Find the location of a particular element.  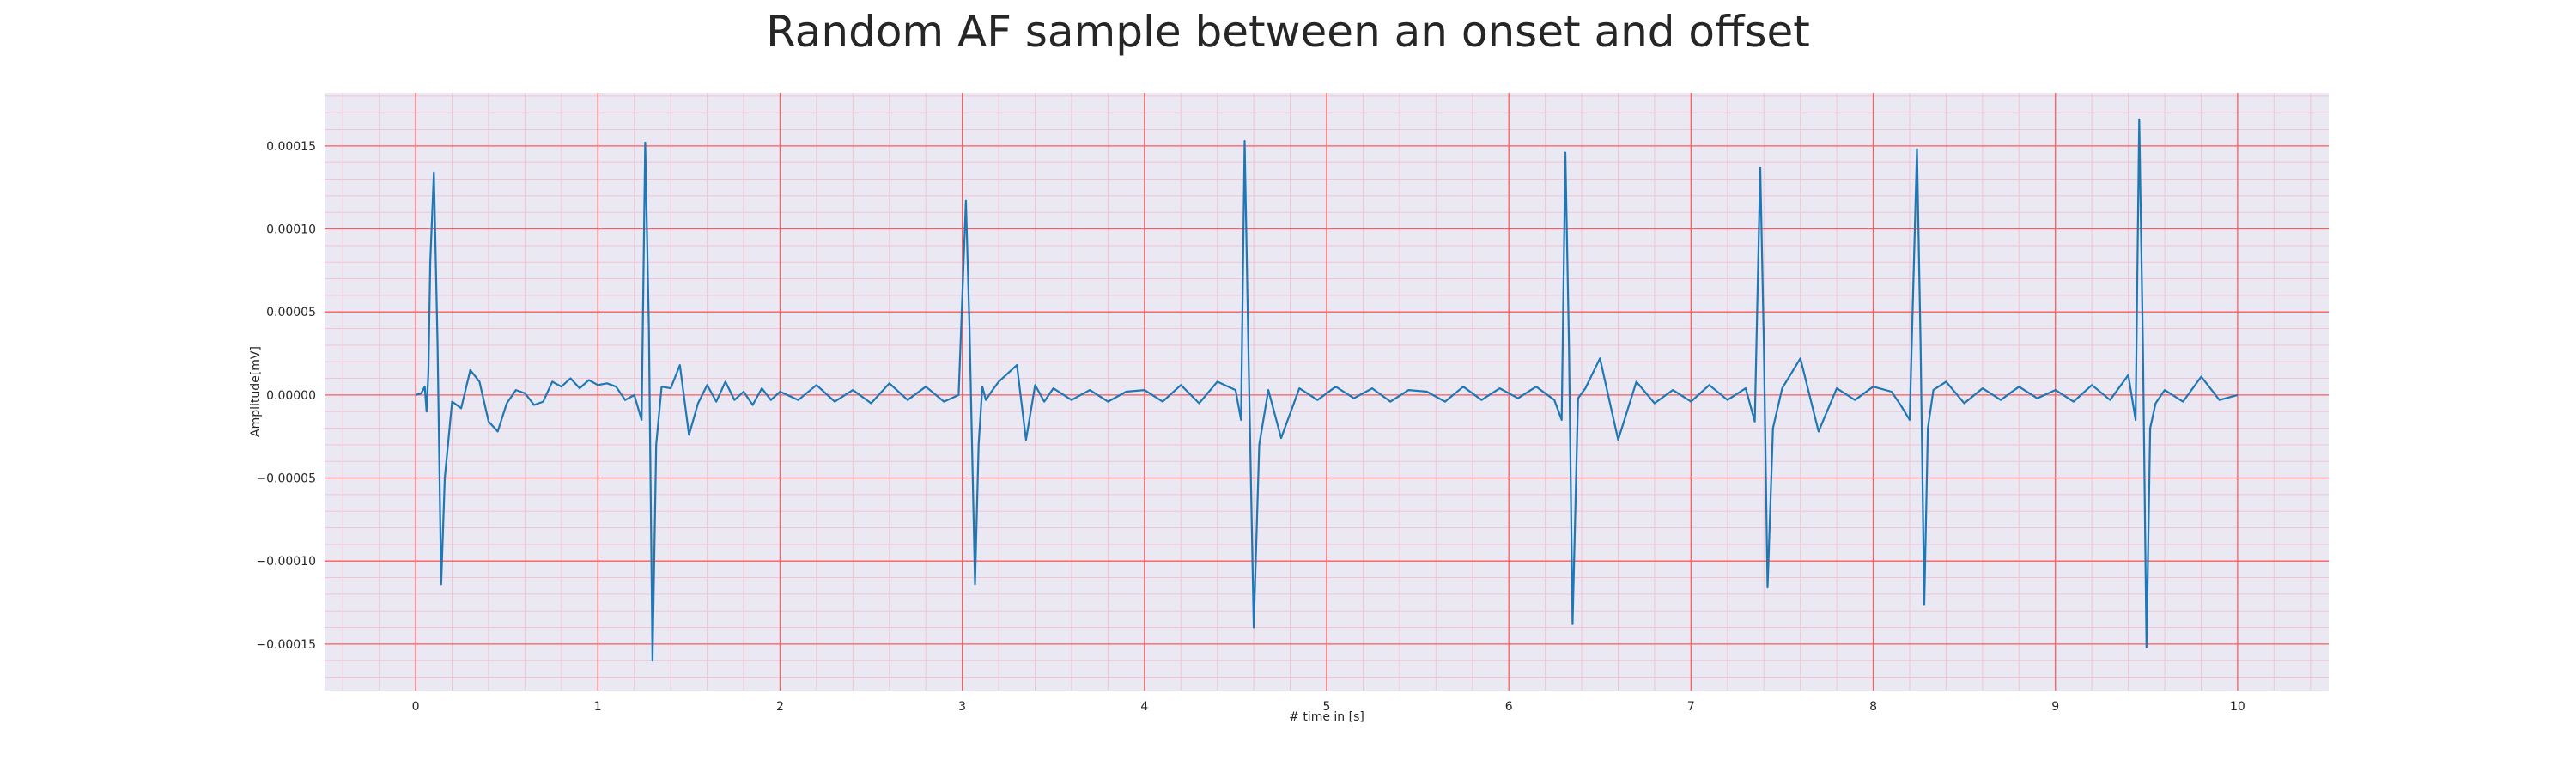

y-axis-label: Amplitude[mV] is located at coordinates (256, 391).